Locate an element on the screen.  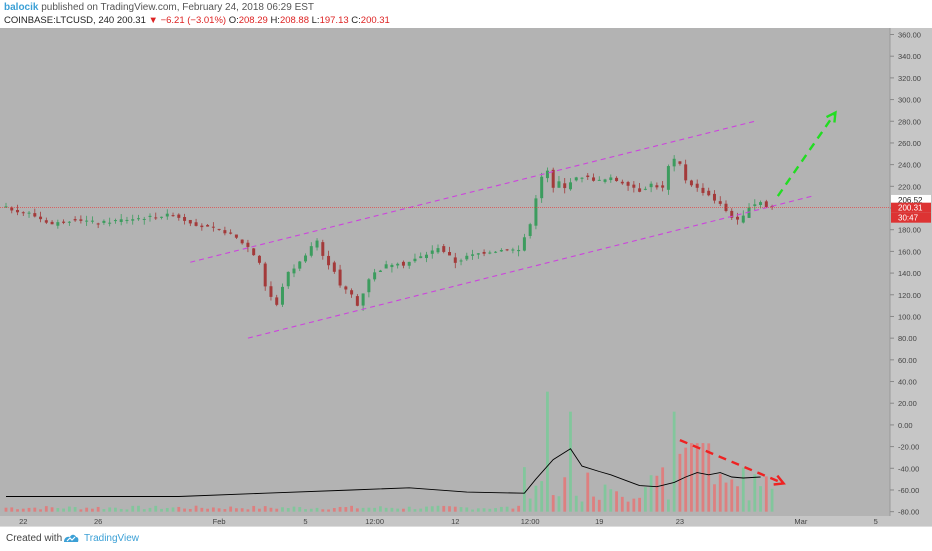
tradingview-logo-icon is located at coordinates (71, 538).